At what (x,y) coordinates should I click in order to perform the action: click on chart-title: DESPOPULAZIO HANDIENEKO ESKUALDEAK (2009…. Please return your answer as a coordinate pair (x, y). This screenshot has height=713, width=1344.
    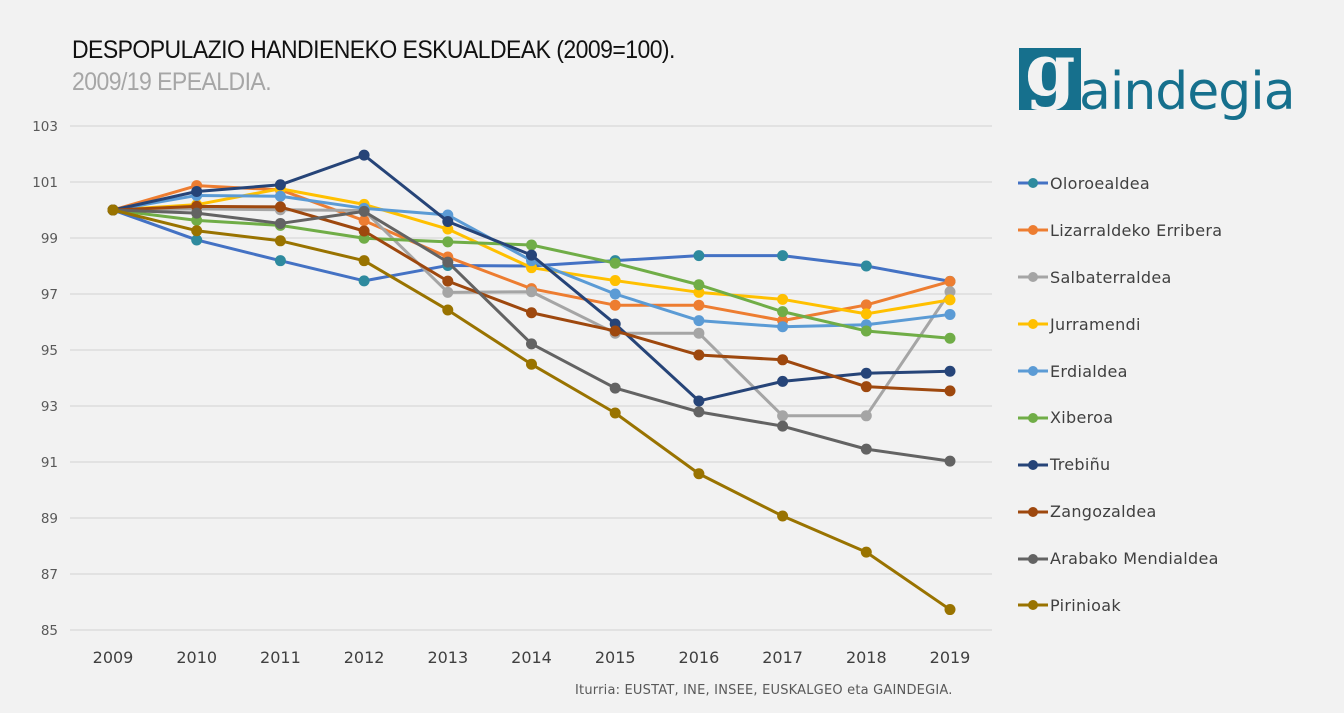
    Looking at the image, I should click on (373, 50).